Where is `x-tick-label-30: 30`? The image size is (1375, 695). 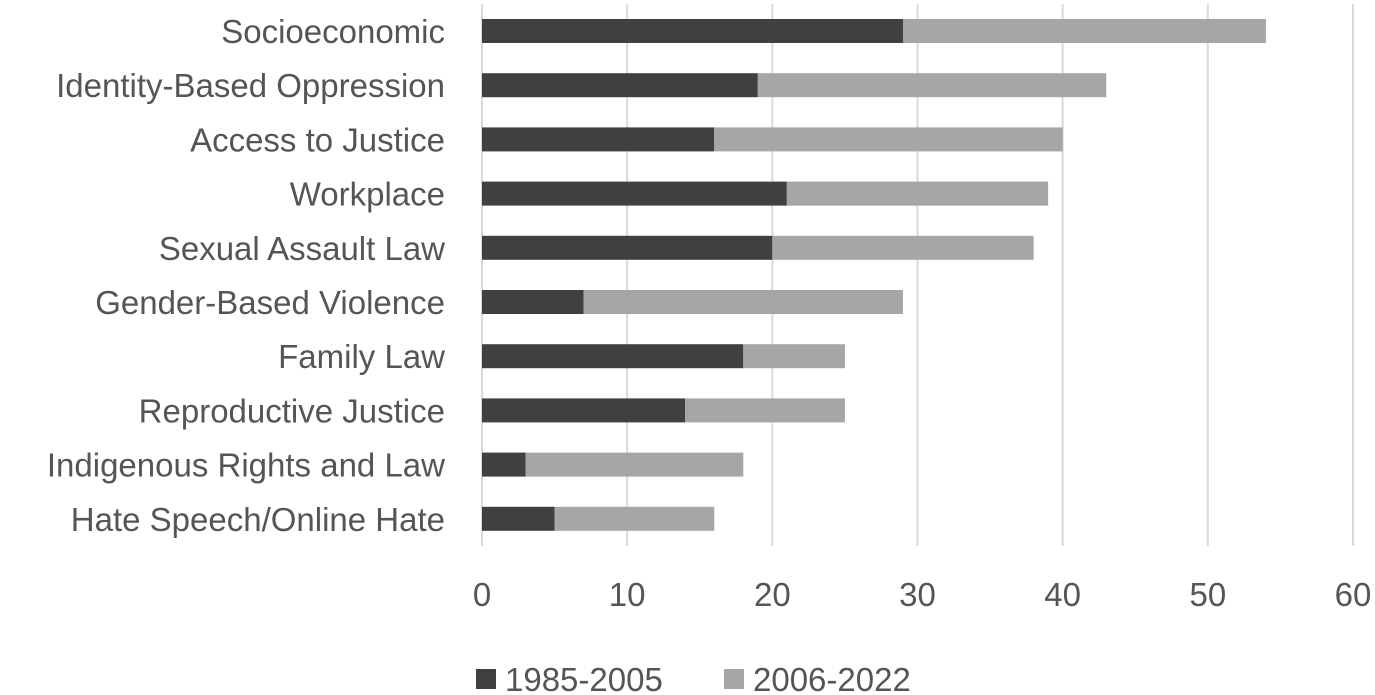
x-tick-label-30: 30 is located at coordinates (917, 594).